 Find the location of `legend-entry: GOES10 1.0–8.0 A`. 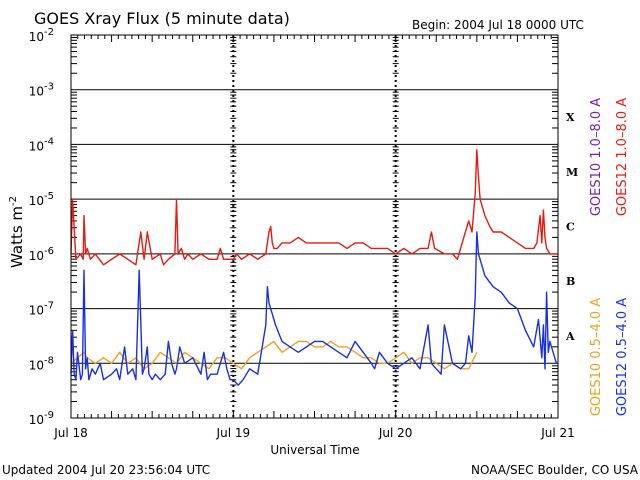

legend-entry: GOES10 1.0–8.0 A is located at coordinates (596, 157).